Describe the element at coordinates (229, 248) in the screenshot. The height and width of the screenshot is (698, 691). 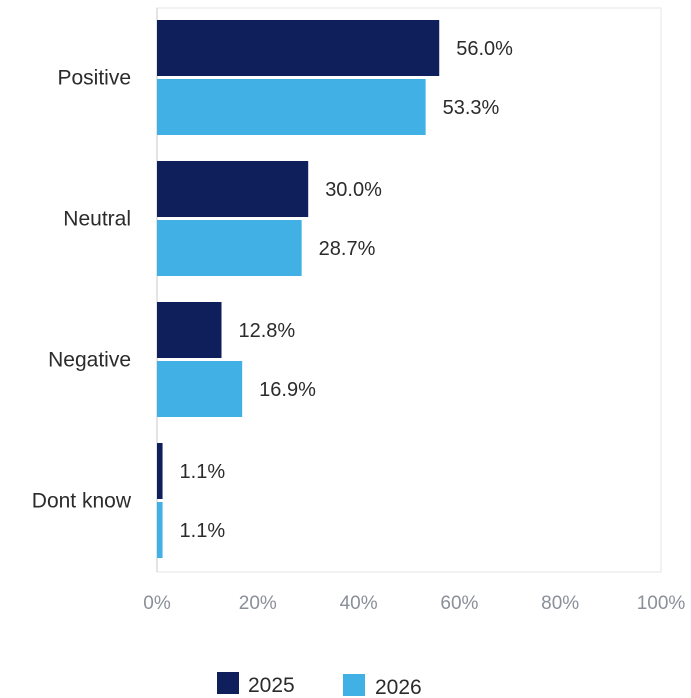
I see `bar-2026-neutral` at that location.